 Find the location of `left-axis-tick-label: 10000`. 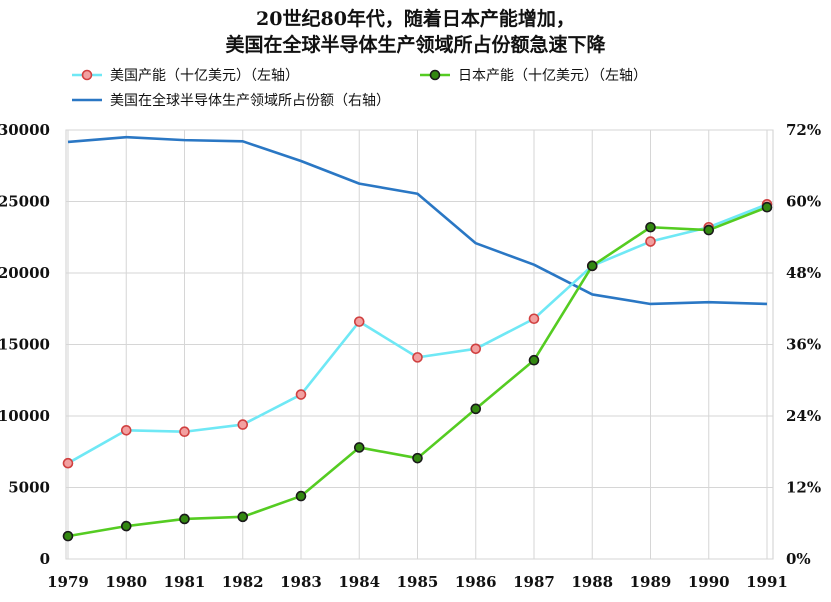

left-axis-tick-label: 10000 is located at coordinates (25, 416).